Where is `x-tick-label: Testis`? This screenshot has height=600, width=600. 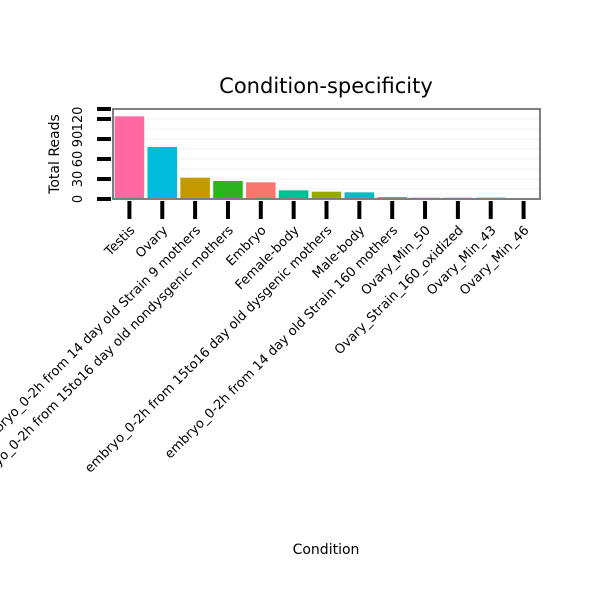 x-tick-label: Testis is located at coordinates (119, 241).